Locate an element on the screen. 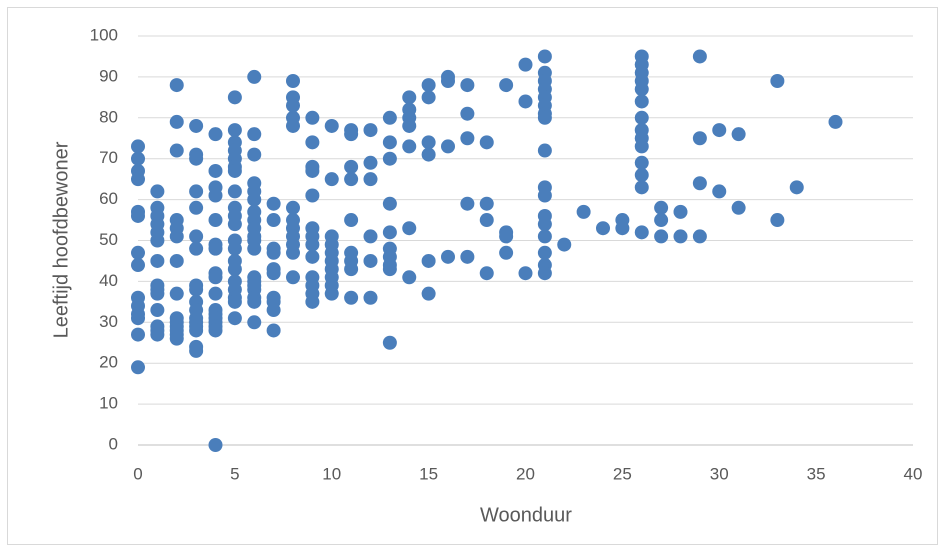  y-tick-label: 30 is located at coordinates (108, 321).